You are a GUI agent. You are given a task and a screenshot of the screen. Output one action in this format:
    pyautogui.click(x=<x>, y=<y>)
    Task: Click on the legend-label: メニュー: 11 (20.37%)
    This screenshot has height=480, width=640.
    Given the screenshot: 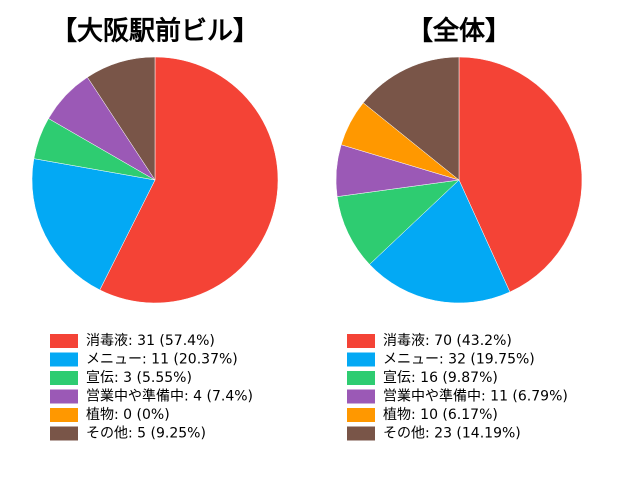 What is the action you would take?
    pyautogui.click(x=162, y=360)
    